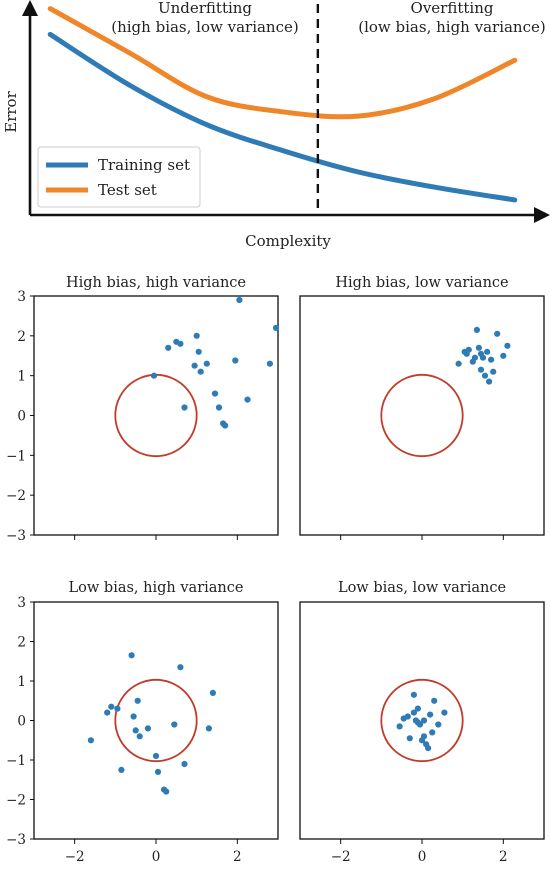 Image resolution: width=550 pixels, height=871 pixels. I want to click on overfitting-subtitle: (low bias, high variance), so click(451, 27).